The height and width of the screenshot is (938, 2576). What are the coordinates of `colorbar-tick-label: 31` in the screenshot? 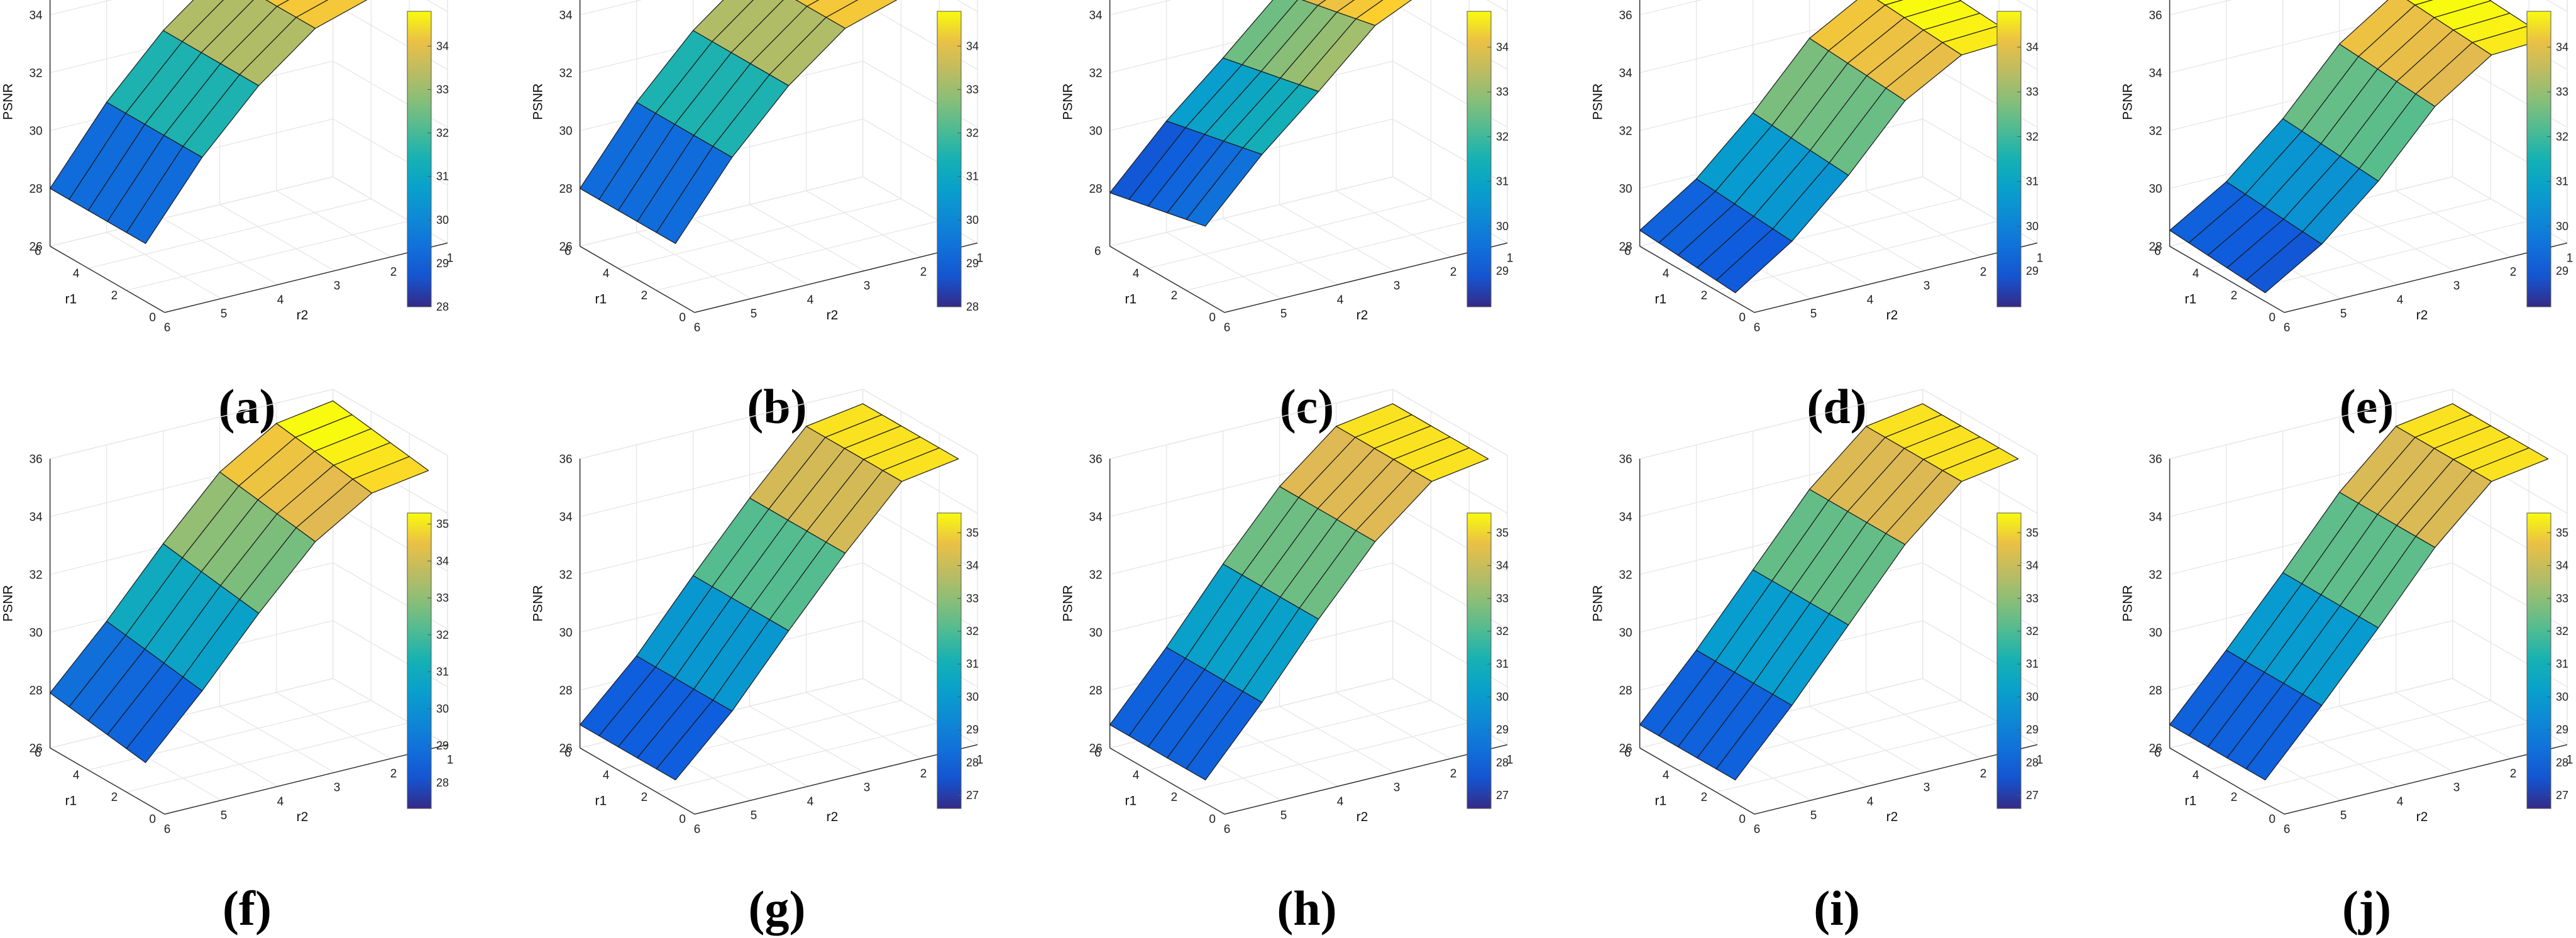 It's located at (1502, 181).